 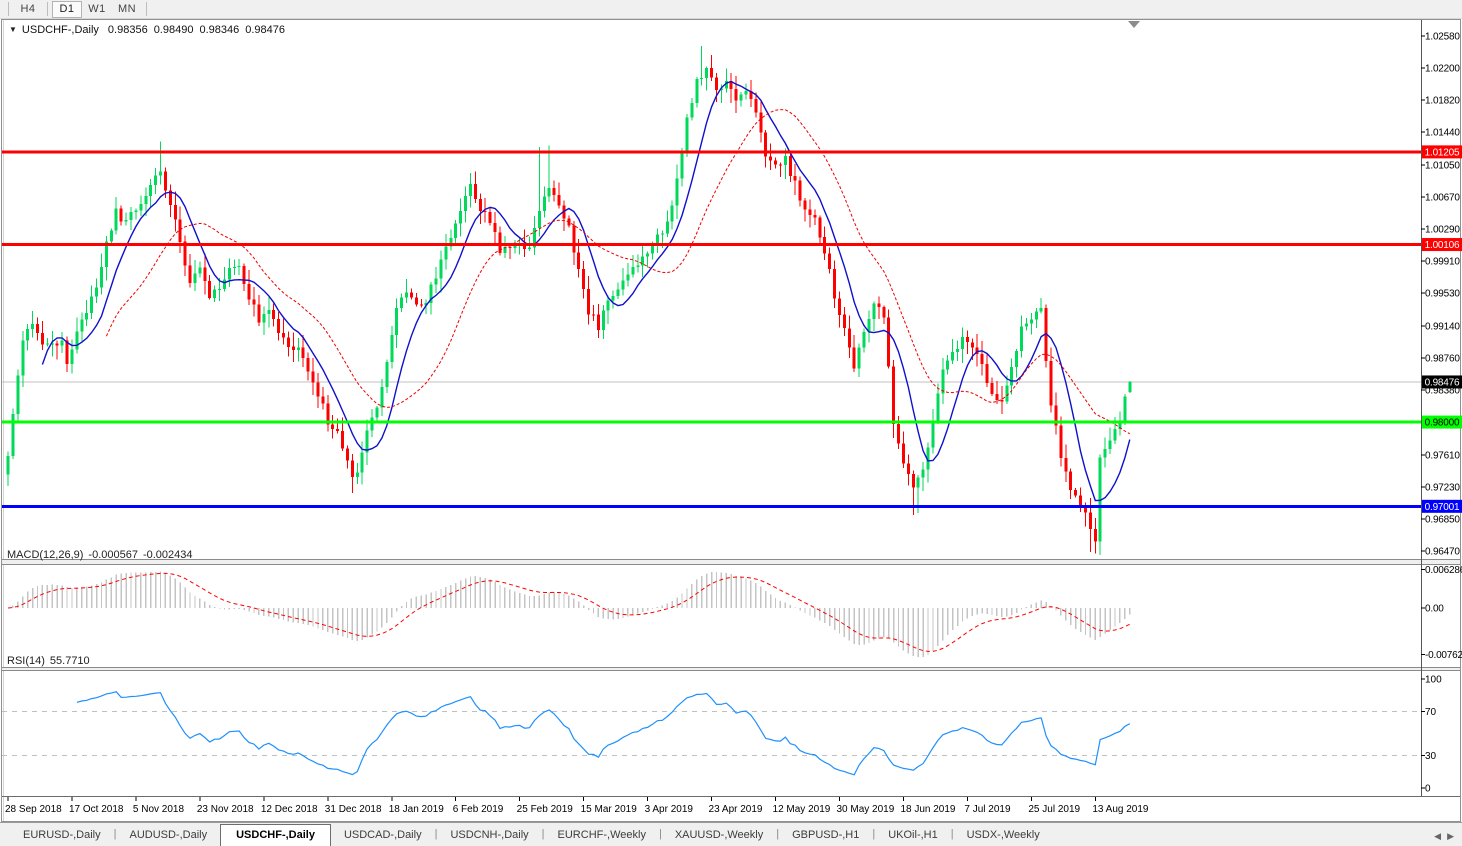 I want to click on macd-indicator-label: MACD(12,26,9) -0.000567 -0.002434, so click(x=102, y=555).